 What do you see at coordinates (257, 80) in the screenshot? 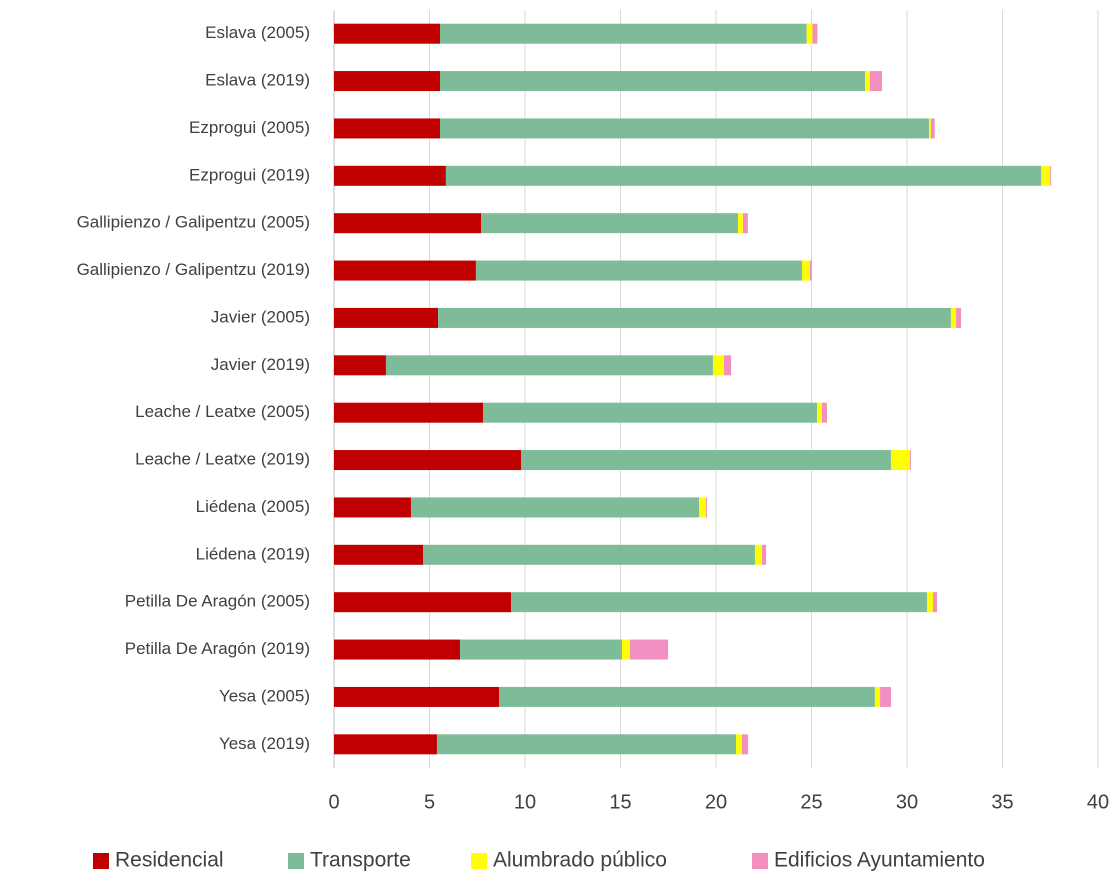
I see `y-tick-label: Eslava (2019)` at bounding box center [257, 80].